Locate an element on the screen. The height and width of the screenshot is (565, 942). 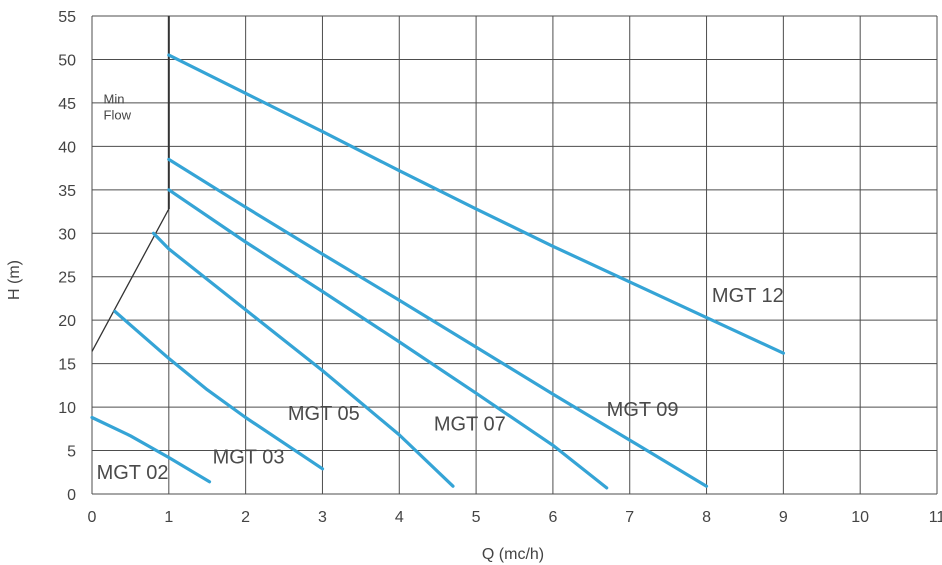
x-tick-label: 8 is located at coordinates (706, 517).